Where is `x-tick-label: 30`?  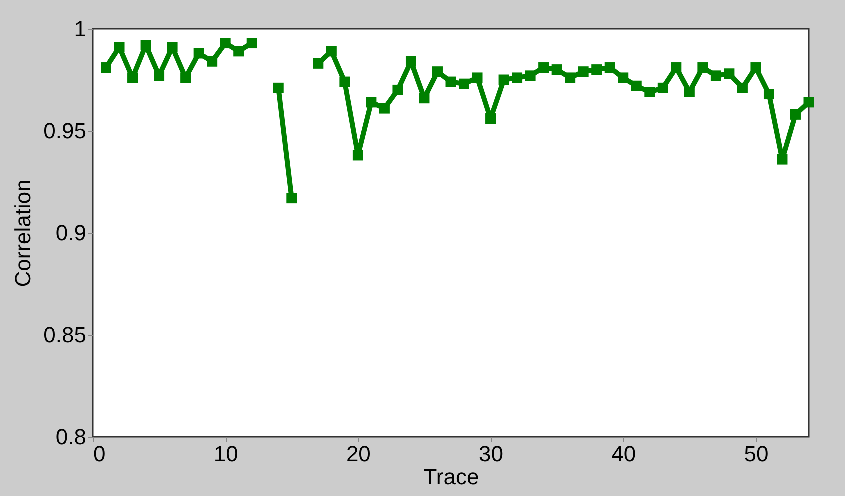
x-tick-label: 30 is located at coordinates (491, 454).